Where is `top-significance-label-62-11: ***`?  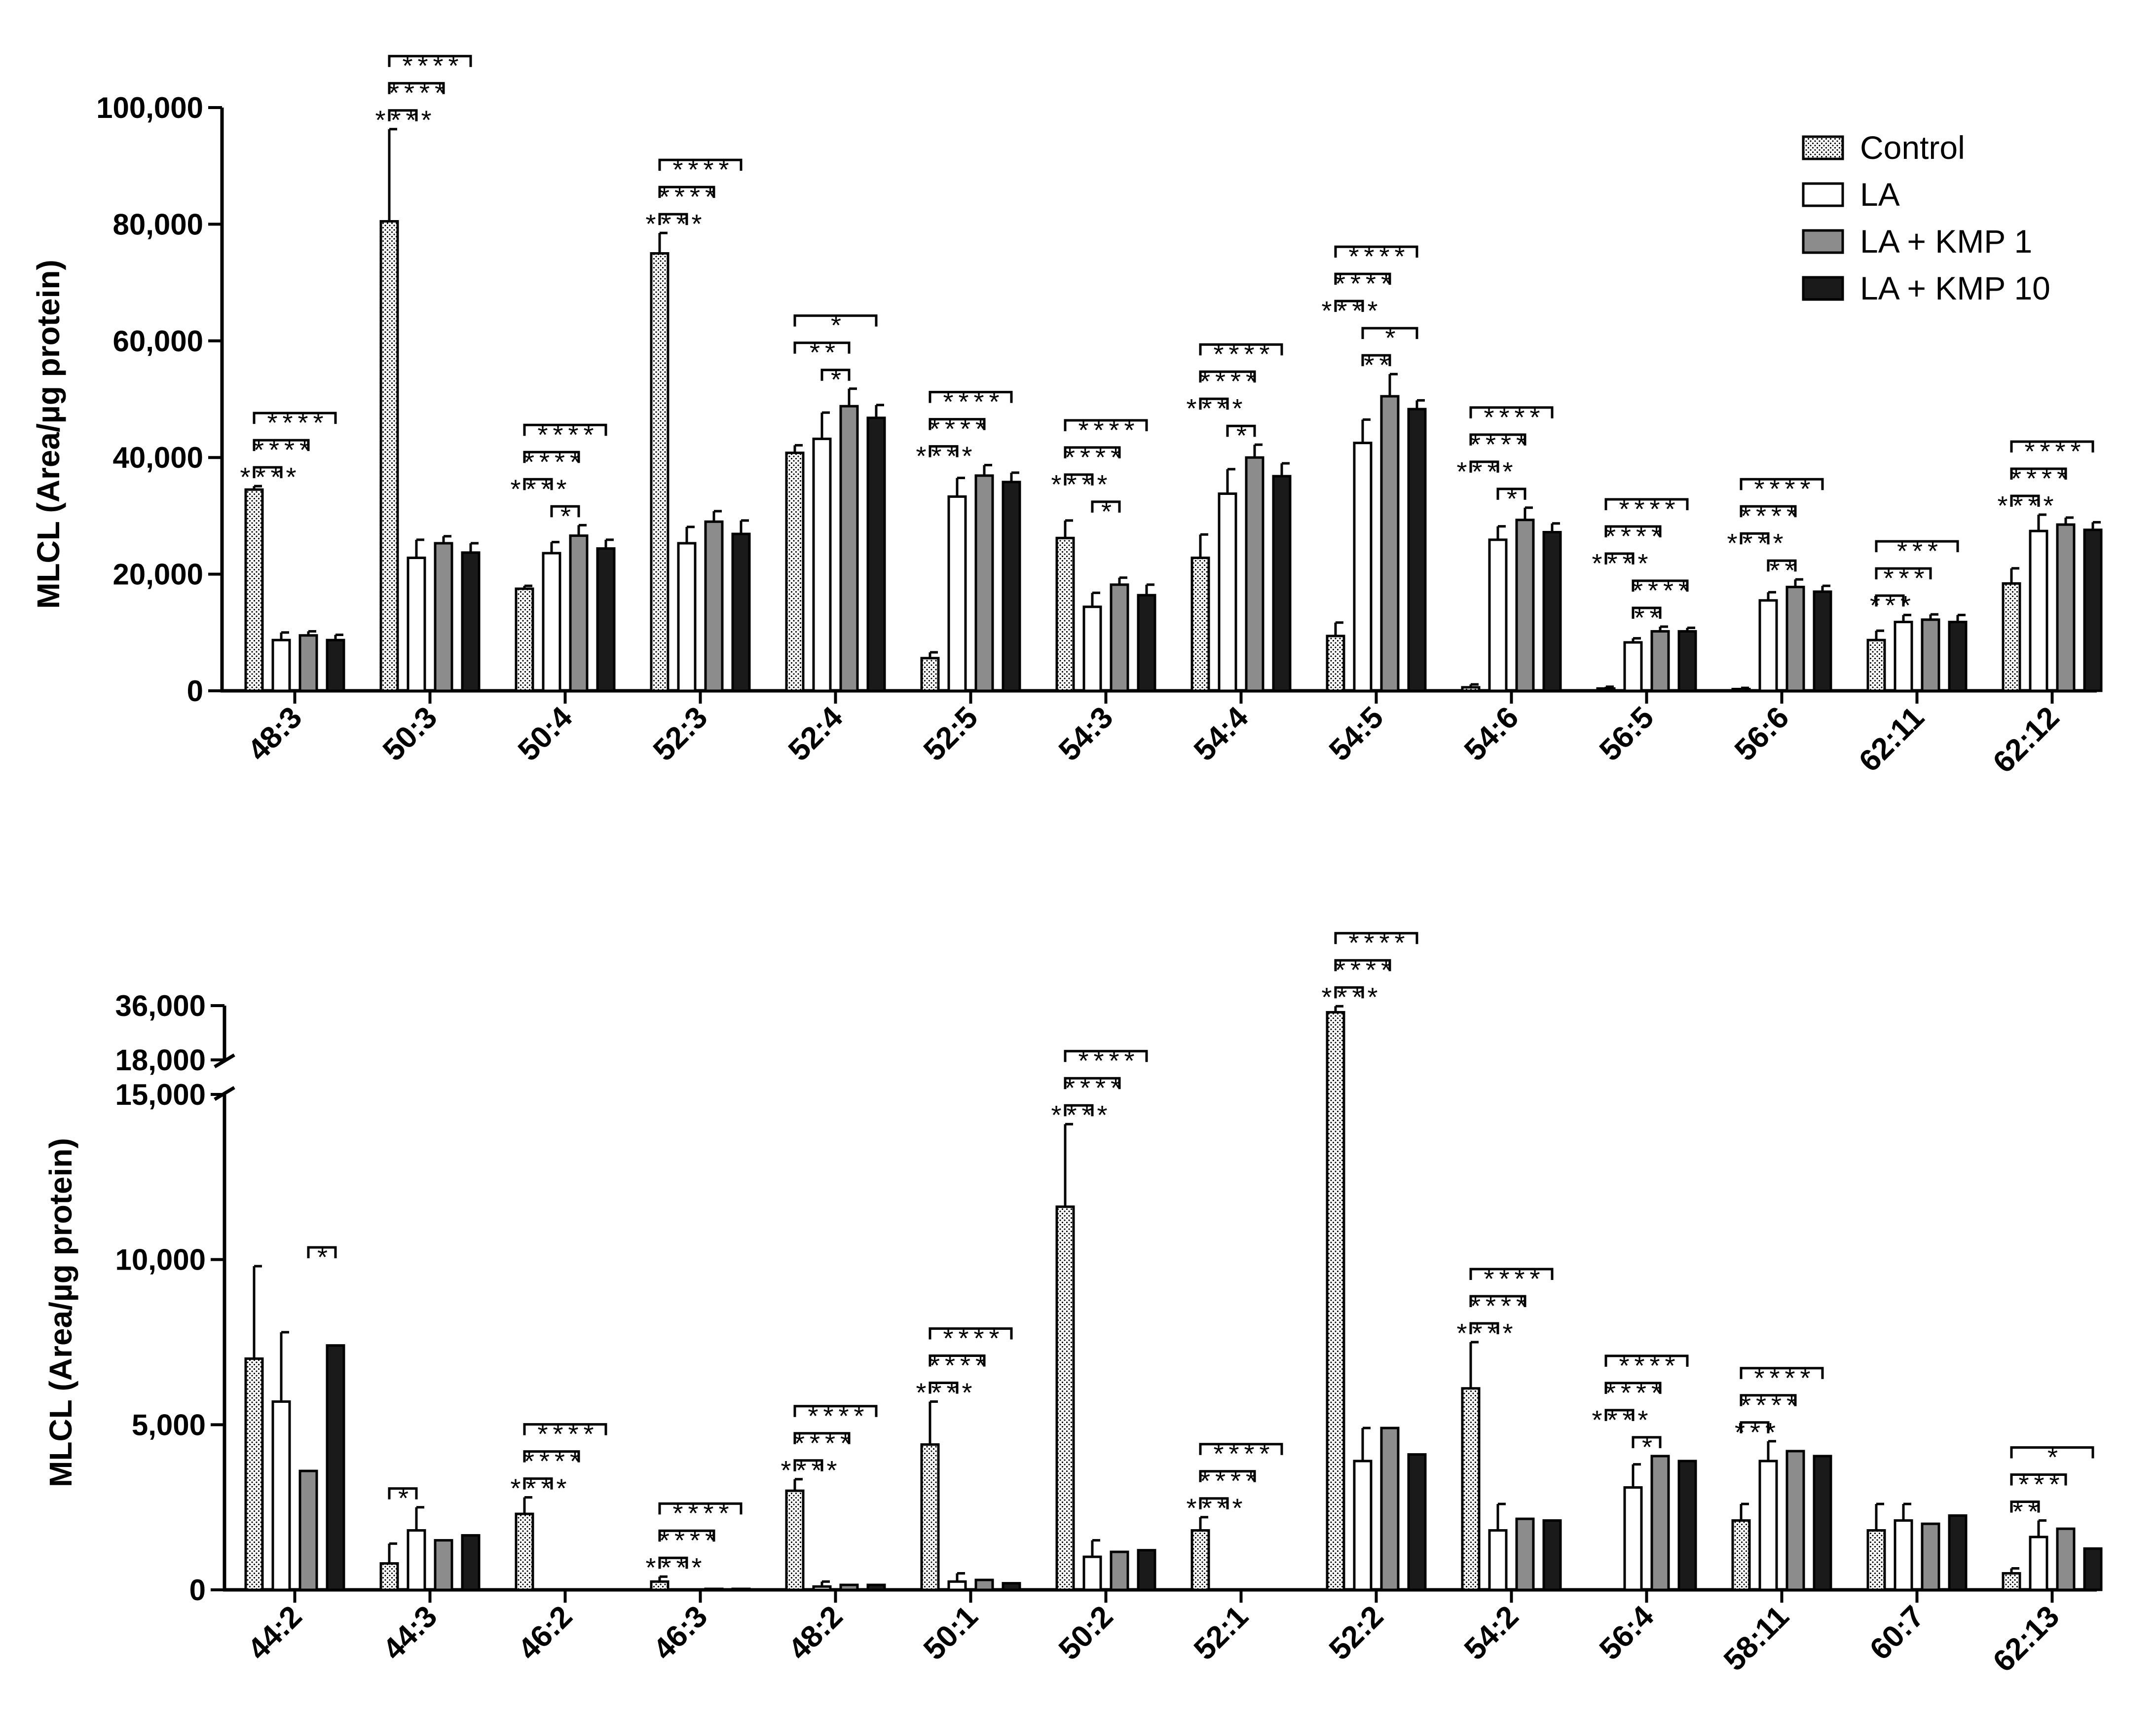
top-significance-label-62-11: *** is located at coordinates (1920, 551).